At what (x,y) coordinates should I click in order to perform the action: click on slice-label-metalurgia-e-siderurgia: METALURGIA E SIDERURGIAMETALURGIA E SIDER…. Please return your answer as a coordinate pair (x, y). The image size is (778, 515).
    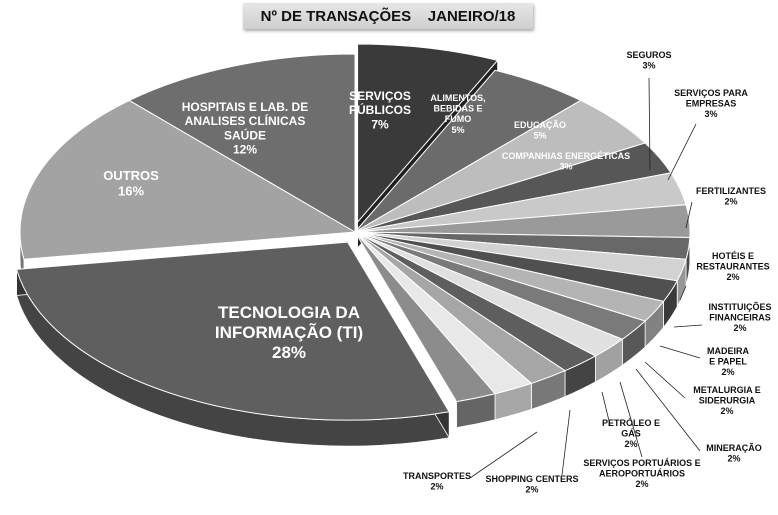
    Looking at the image, I should click on (702, 388).